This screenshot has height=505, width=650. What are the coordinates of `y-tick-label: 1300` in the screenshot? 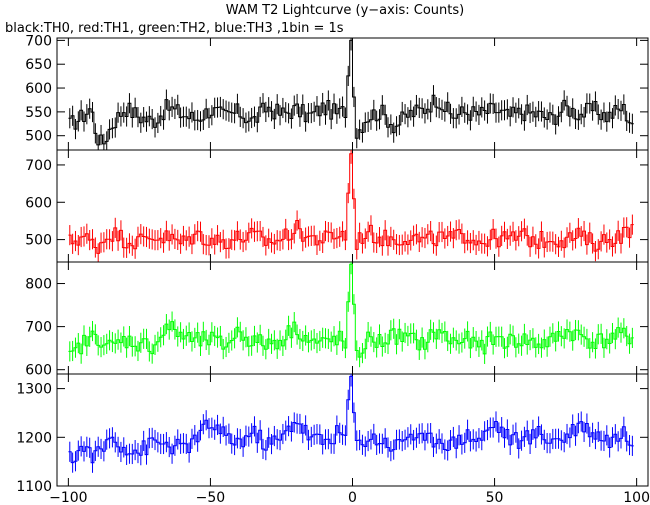 It's located at (34, 390).